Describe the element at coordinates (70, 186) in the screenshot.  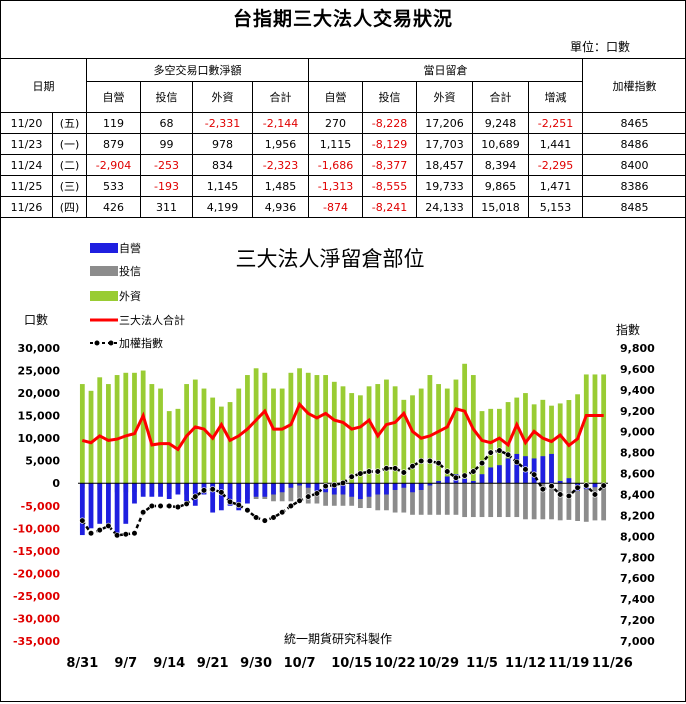
I see `weekday-cell: (三)` at that location.